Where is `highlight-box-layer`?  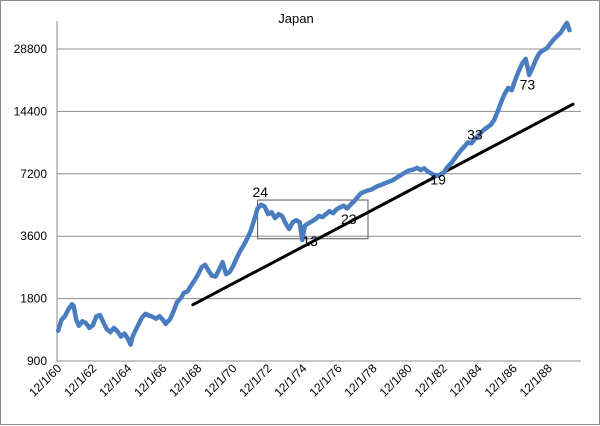
highlight-box-layer is located at coordinates (313, 219).